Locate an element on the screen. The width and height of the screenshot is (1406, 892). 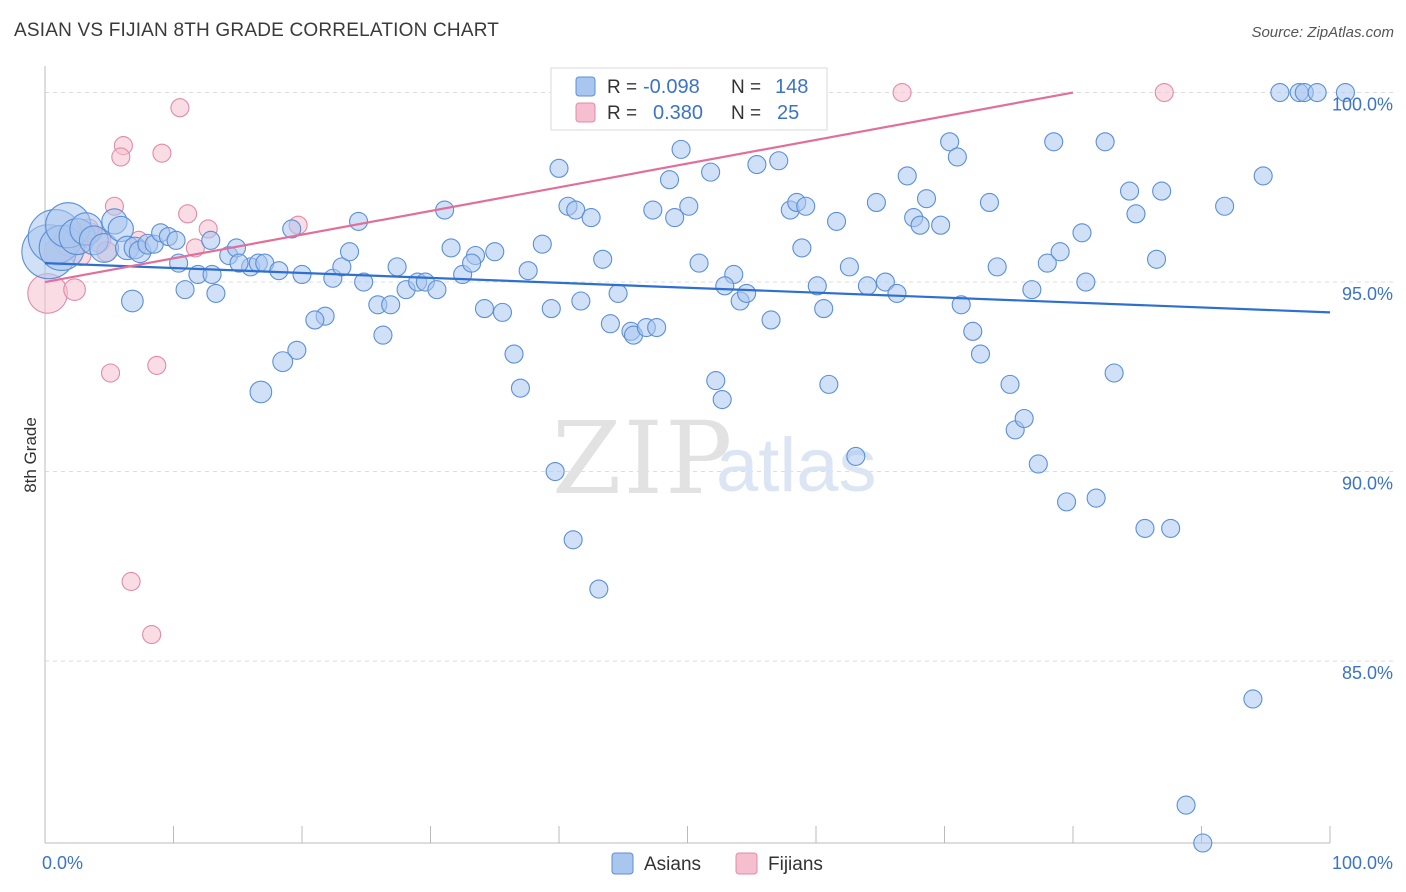
watermark-zip: ZIP is located at coordinates (643, 458).